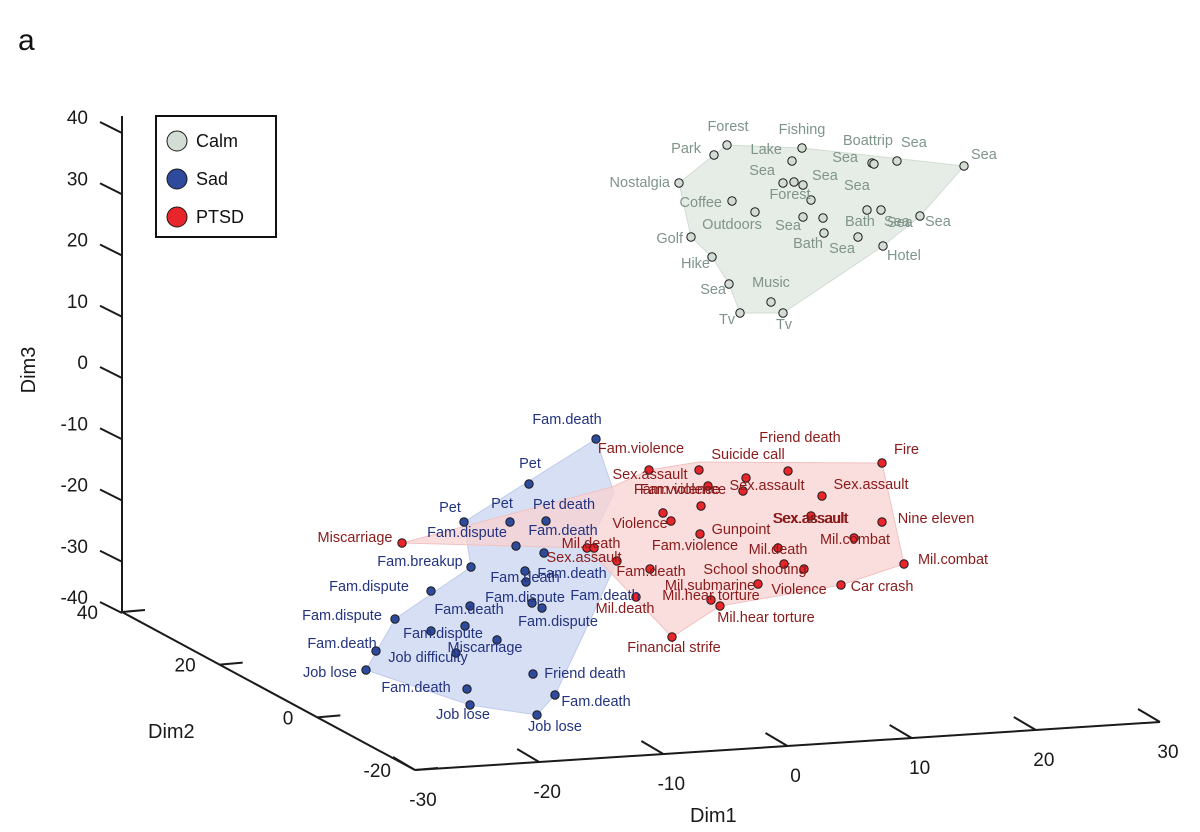 The height and width of the screenshot is (832, 1200). I want to click on calm-point-label: Forest, so click(789, 195).